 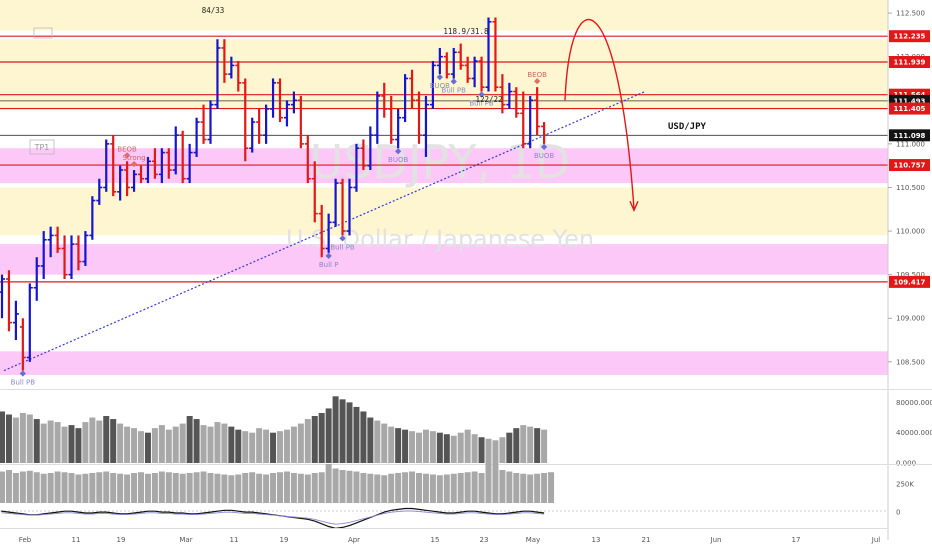 What do you see at coordinates (537, 75) in the screenshot?
I see `signal-label: BEOB` at bounding box center [537, 75].